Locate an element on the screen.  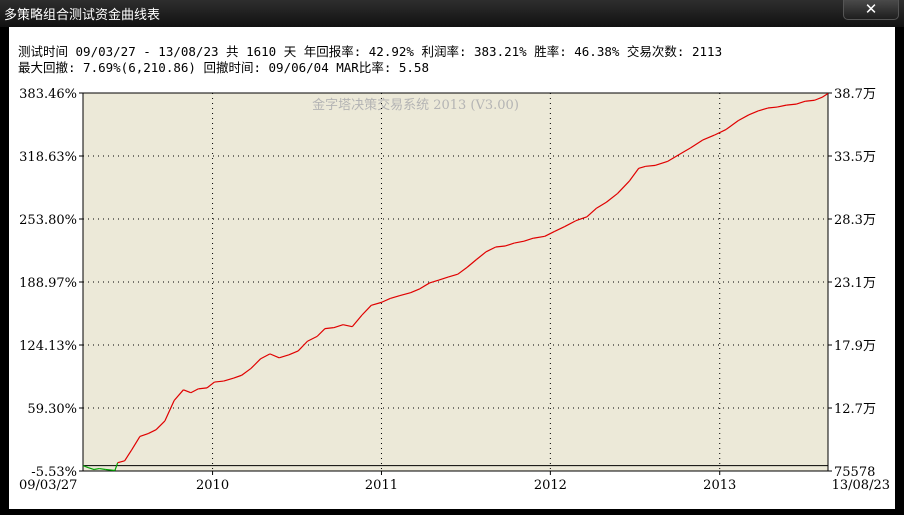
y-tick-label-left: 124.13% is located at coordinates (48, 346).